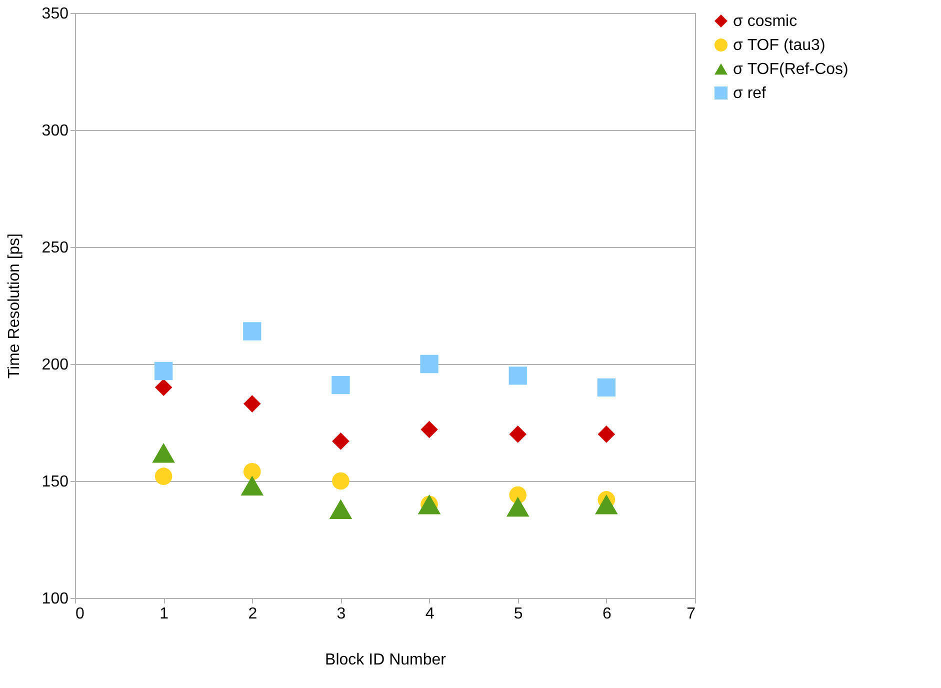  What do you see at coordinates (607, 614) in the screenshot?
I see `x-tick-label: 6` at bounding box center [607, 614].